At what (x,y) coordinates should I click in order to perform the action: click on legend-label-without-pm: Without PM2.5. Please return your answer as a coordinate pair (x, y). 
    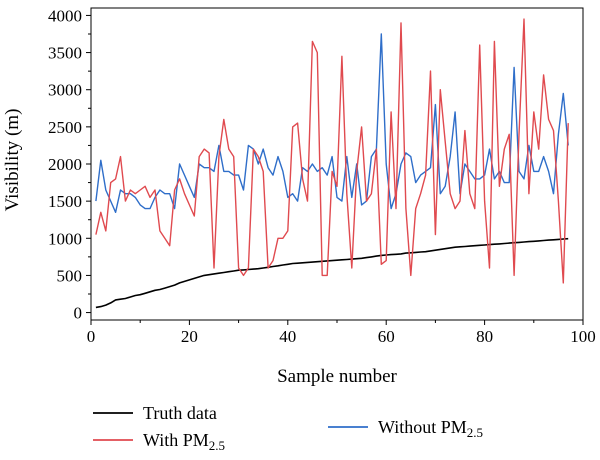
    Looking at the image, I should click on (430, 428).